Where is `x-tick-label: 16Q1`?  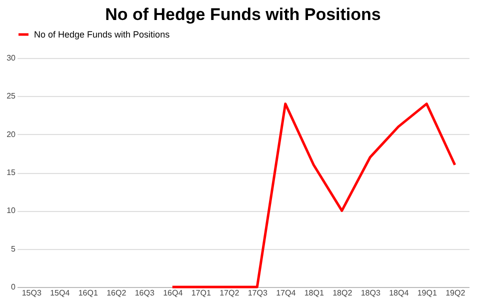 x-tick-label: 16Q1 is located at coordinates (88, 293).